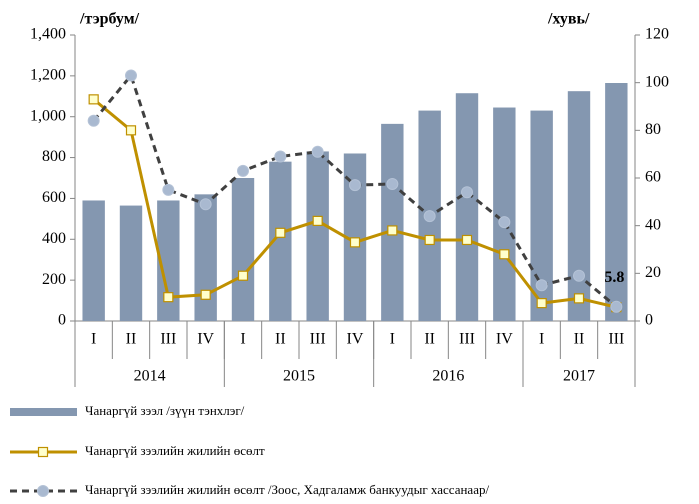 The width and height of the screenshot is (699, 504). I want to click on y2-tick-label: 80, so click(653, 129).